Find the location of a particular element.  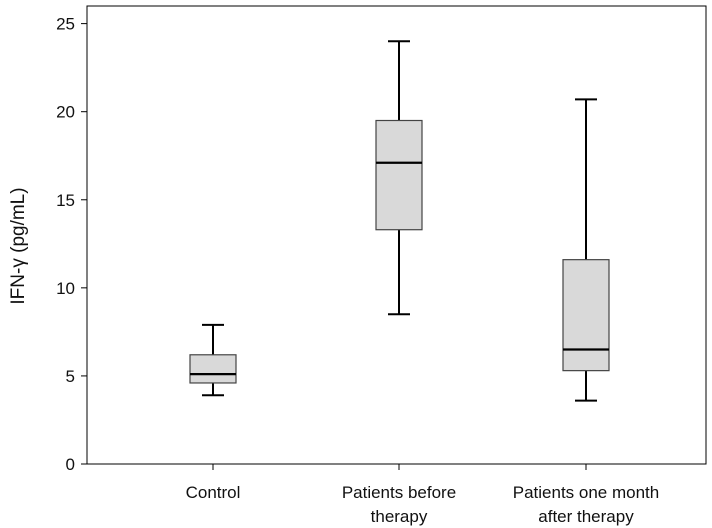

x-category-label: Patients one month is located at coordinates (586, 492).